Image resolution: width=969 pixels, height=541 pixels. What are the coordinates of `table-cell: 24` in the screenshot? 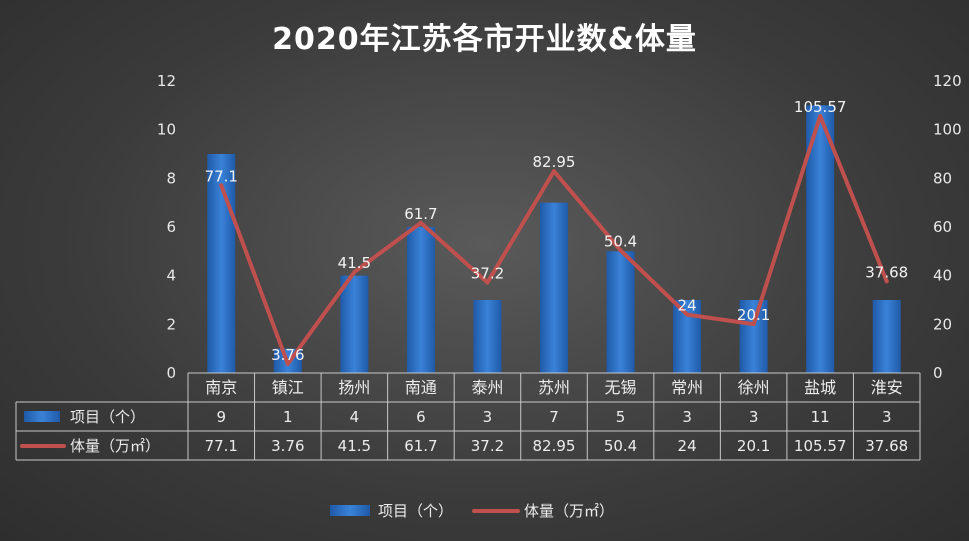 It's located at (687, 446).